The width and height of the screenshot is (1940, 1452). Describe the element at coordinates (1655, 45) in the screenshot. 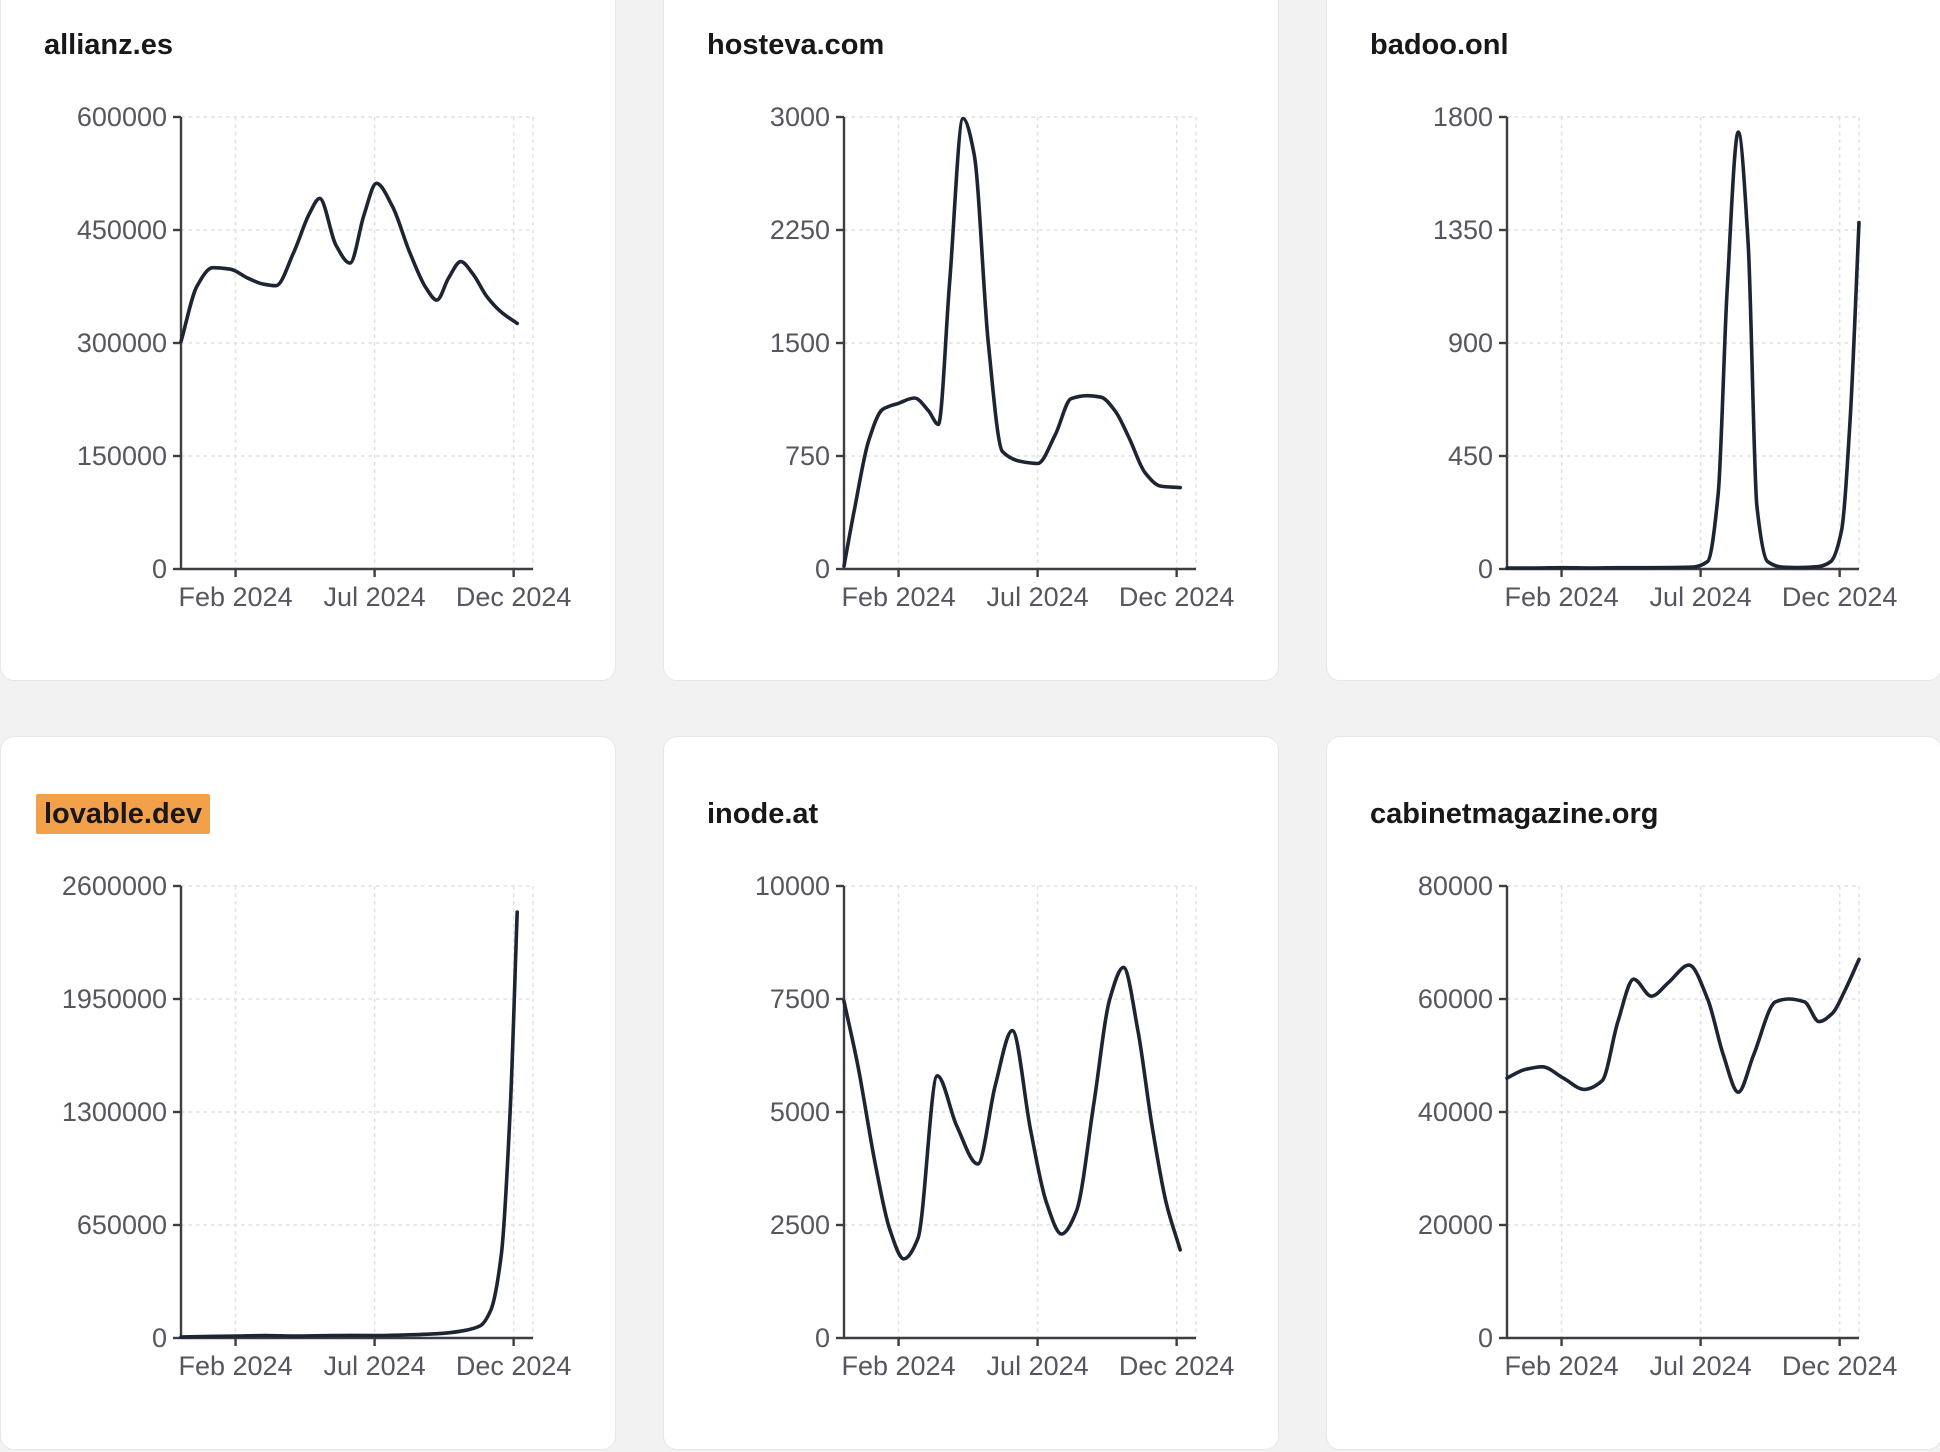

I see `chart-title: badoo.onl` at that location.